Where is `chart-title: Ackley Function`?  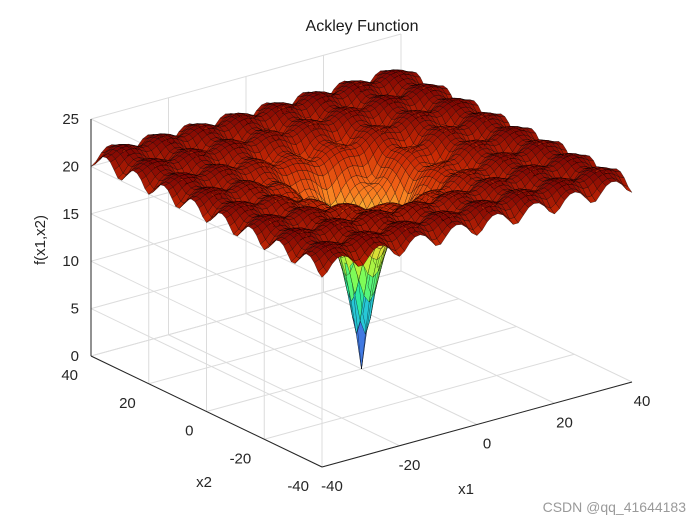
chart-title: Ackley Function is located at coordinates (362, 26).